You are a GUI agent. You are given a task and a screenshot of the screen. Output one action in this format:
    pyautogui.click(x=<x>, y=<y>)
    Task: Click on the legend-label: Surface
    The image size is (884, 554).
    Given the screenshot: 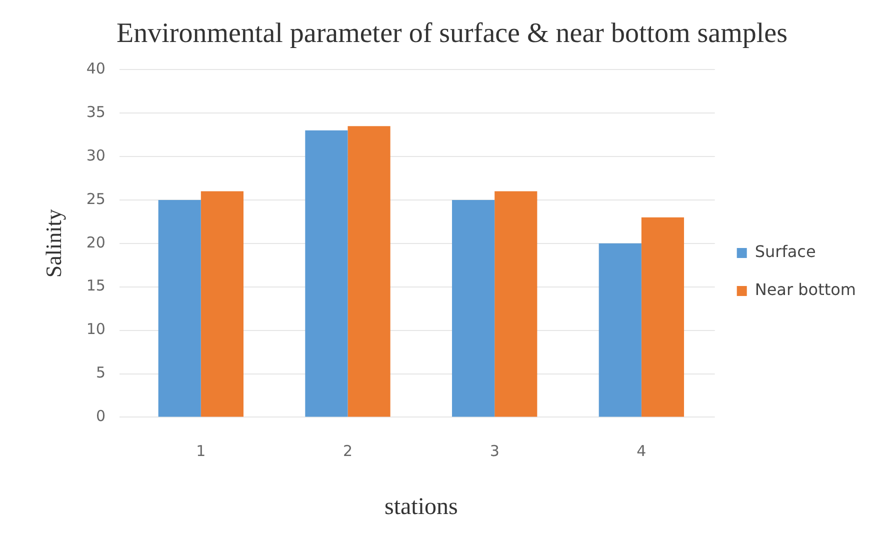 What is the action you would take?
    pyautogui.click(x=785, y=252)
    